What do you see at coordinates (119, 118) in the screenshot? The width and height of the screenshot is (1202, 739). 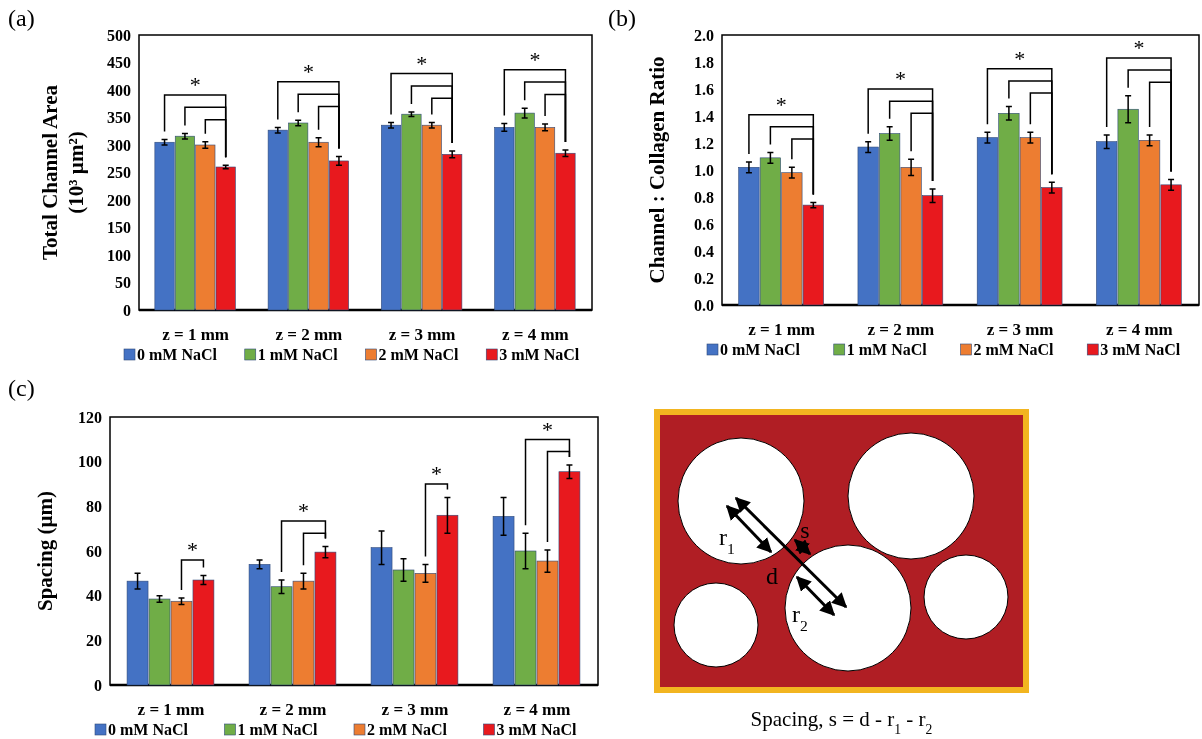 I see `y-tick-label: 350` at bounding box center [119, 118].